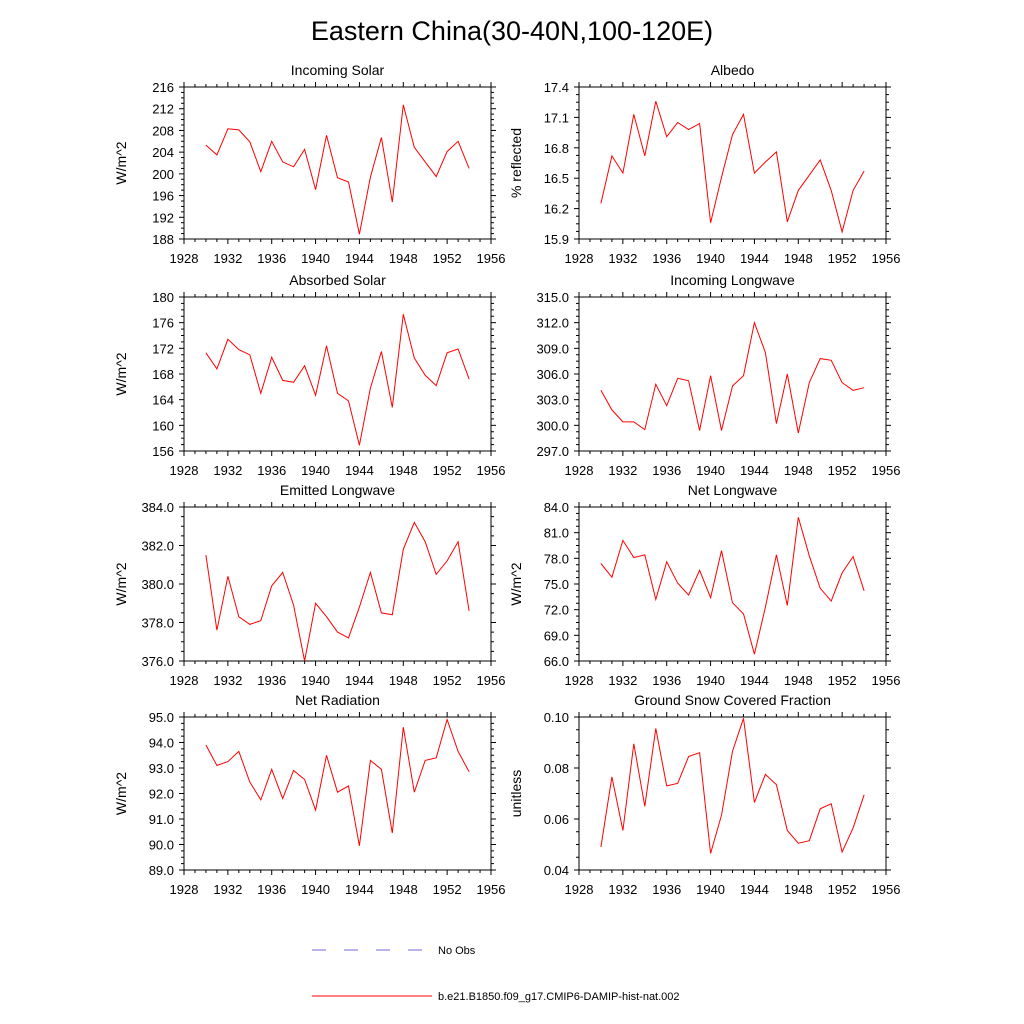 Image resolution: width=1024 pixels, height=1024 pixels. I want to click on y-tick-label: 0.06, so click(556, 819).